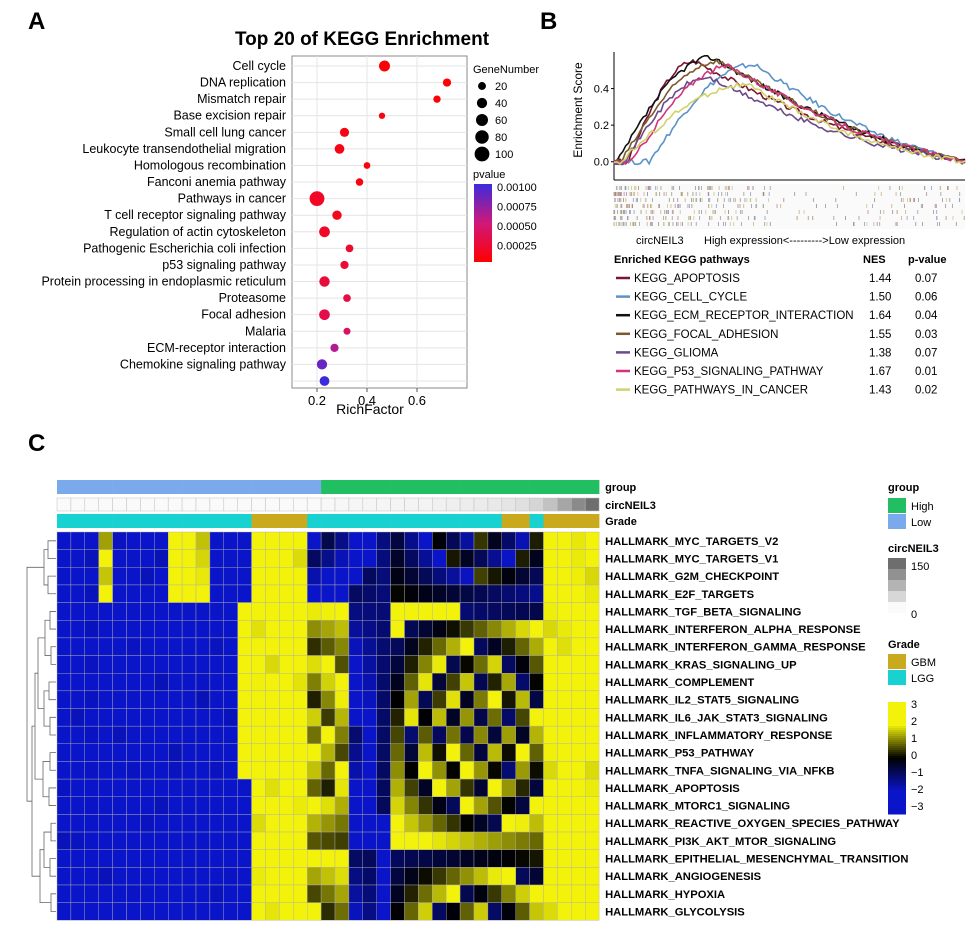  Describe the element at coordinates (923, 663) in the screenshot. I see `legend-item-label: GBM` at that location.